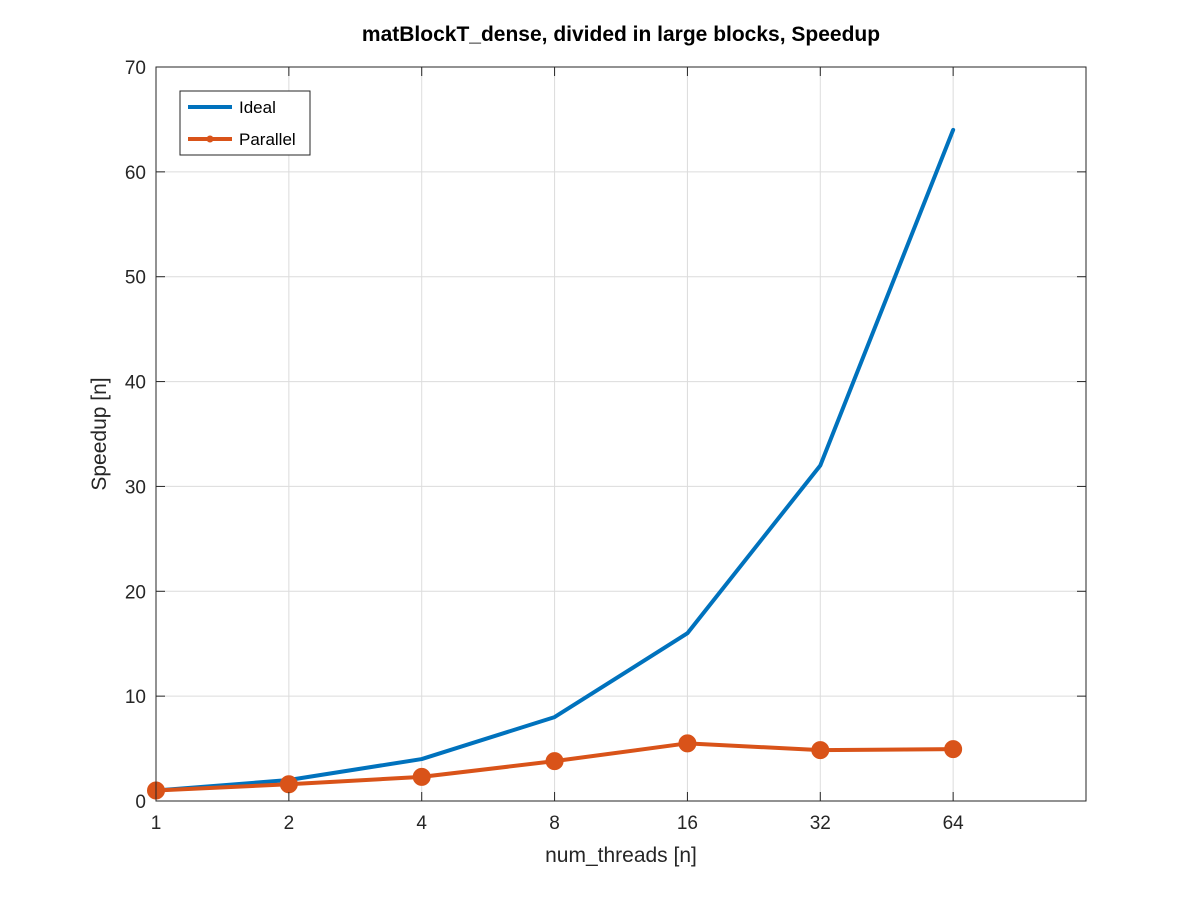 This screenshot has height=905, width=1200. What do you see at coordinates (135, 697) in the screenshot?
I see `y-tick-label: 10` at bounding box center [135, 697].